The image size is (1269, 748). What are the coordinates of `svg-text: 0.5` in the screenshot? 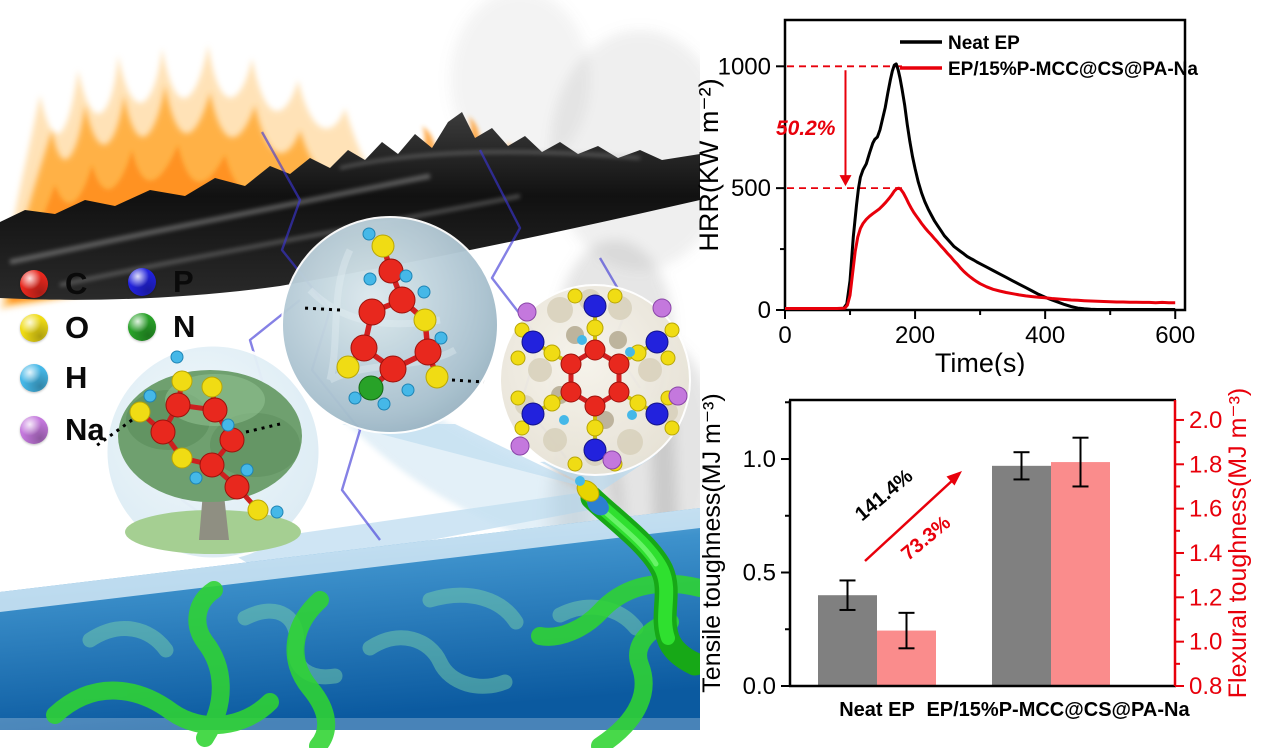 It's located at (759, 573).